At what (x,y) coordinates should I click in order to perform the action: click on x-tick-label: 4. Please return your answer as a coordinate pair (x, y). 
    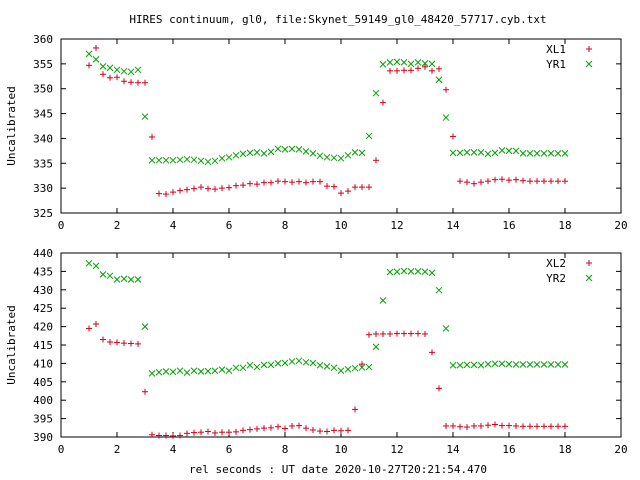
    Looking at the image, I should click on (173, 449).